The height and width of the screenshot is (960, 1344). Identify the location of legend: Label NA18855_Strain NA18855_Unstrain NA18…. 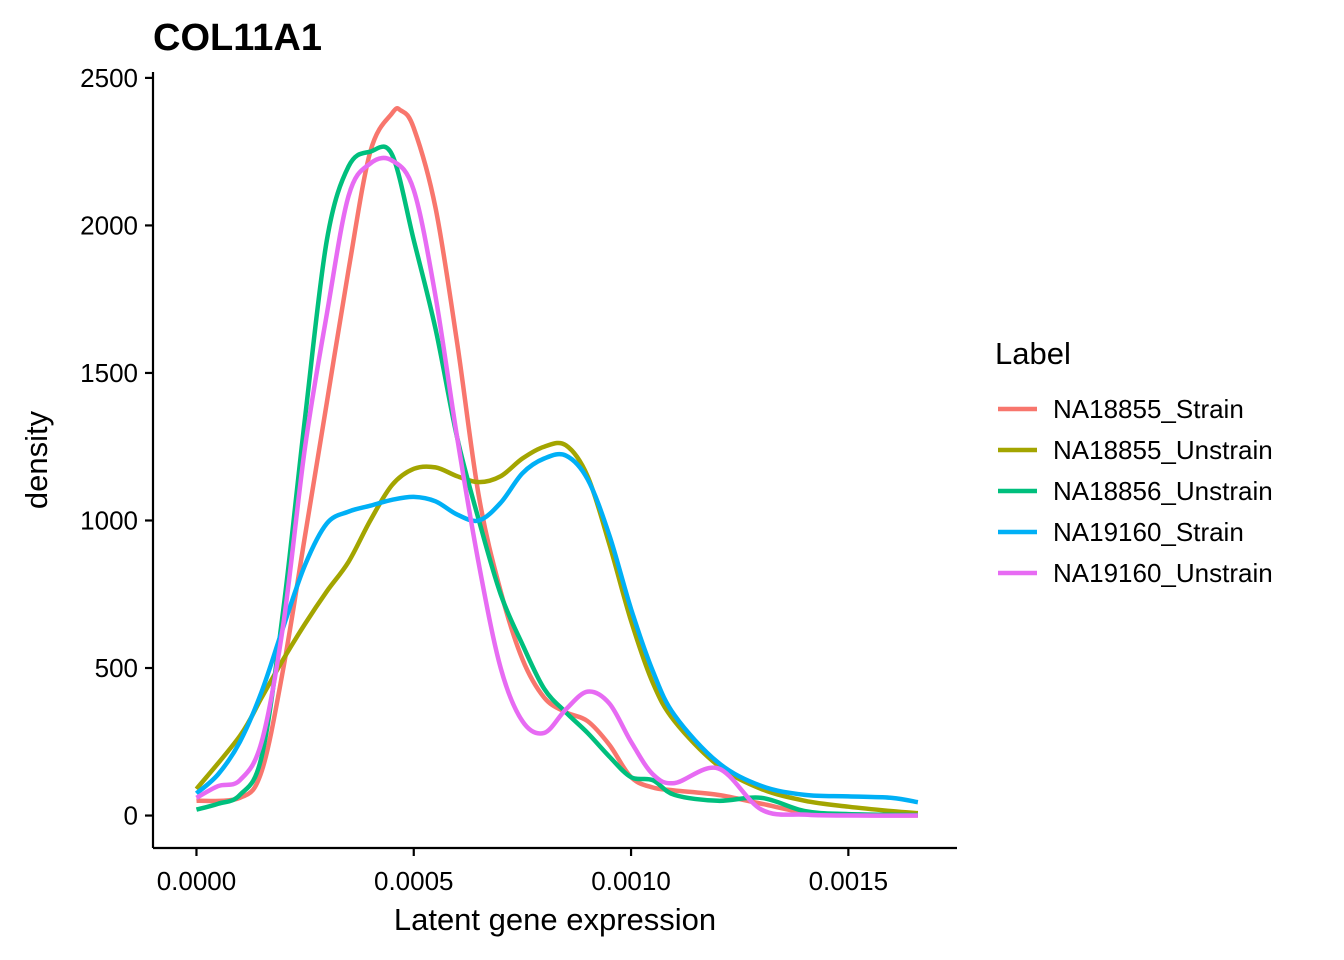
(1134, 462).